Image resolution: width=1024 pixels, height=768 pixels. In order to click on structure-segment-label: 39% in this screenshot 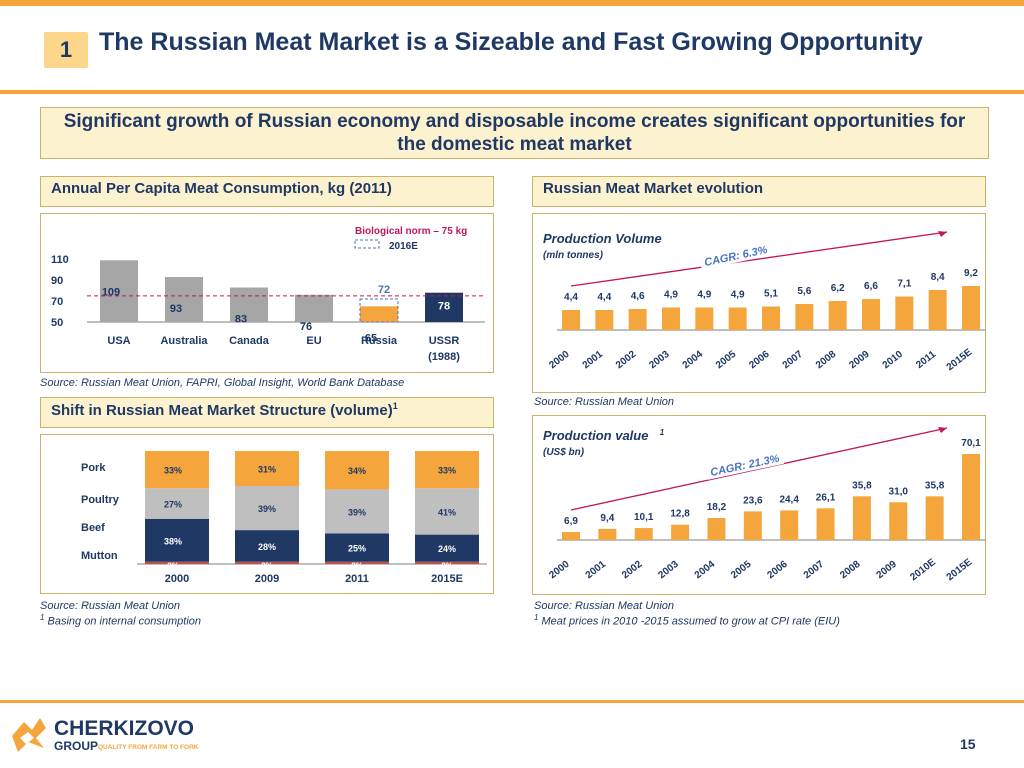, I will do `click(267, 509)`.